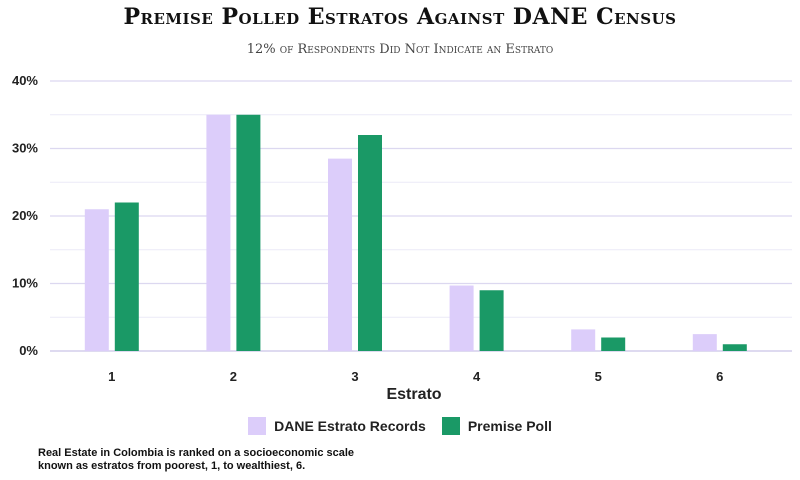 This screenshot has height=480, width=800. What do you see at coordinates (25, 148) in the screenshot?
I see `y-tick-label: 30%` at bounding box center [25, 148].